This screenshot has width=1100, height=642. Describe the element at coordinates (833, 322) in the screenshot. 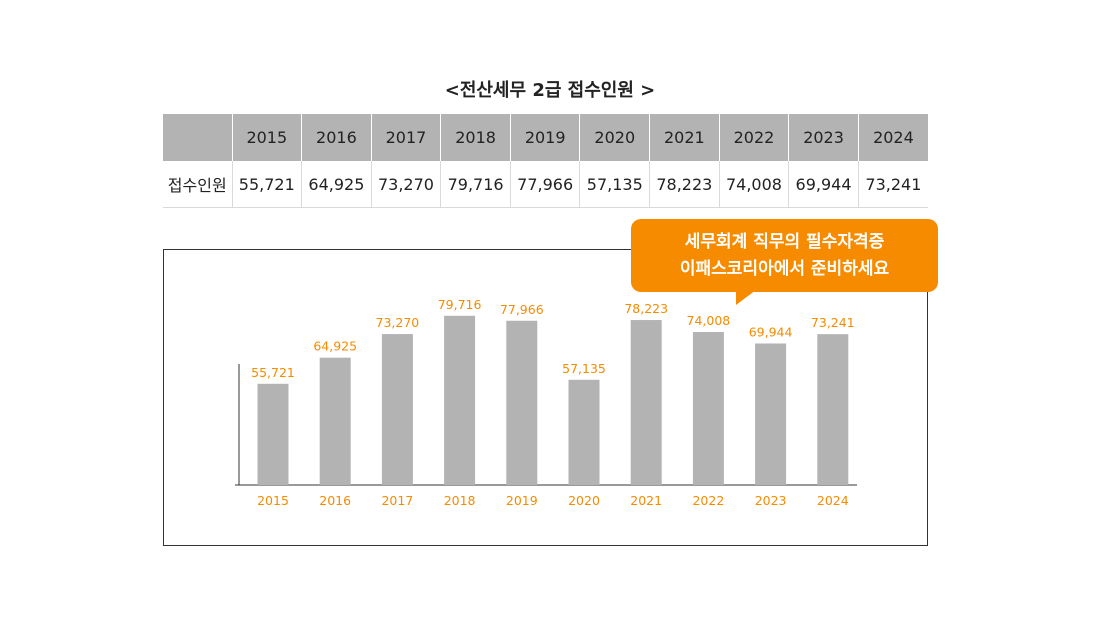

I see `bar-value-label: 73,241` at that location.